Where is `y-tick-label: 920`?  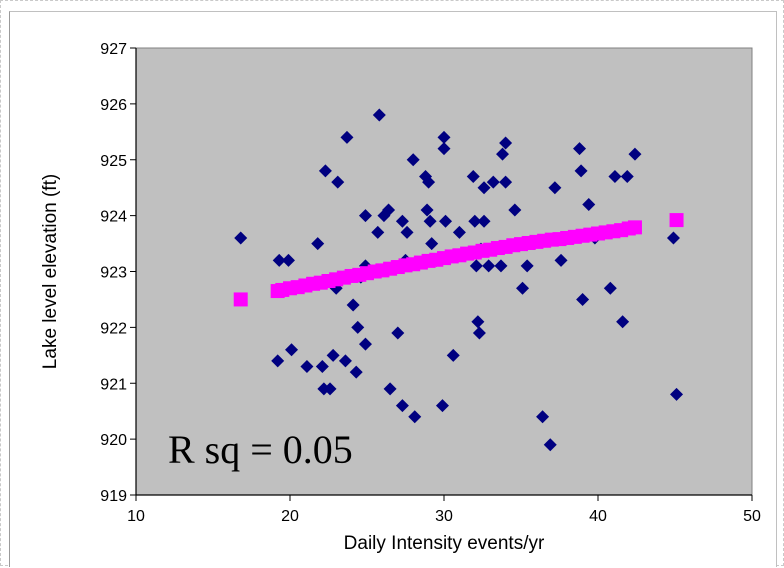
y-tick-label: 920 is located at coordinates (113, 440).